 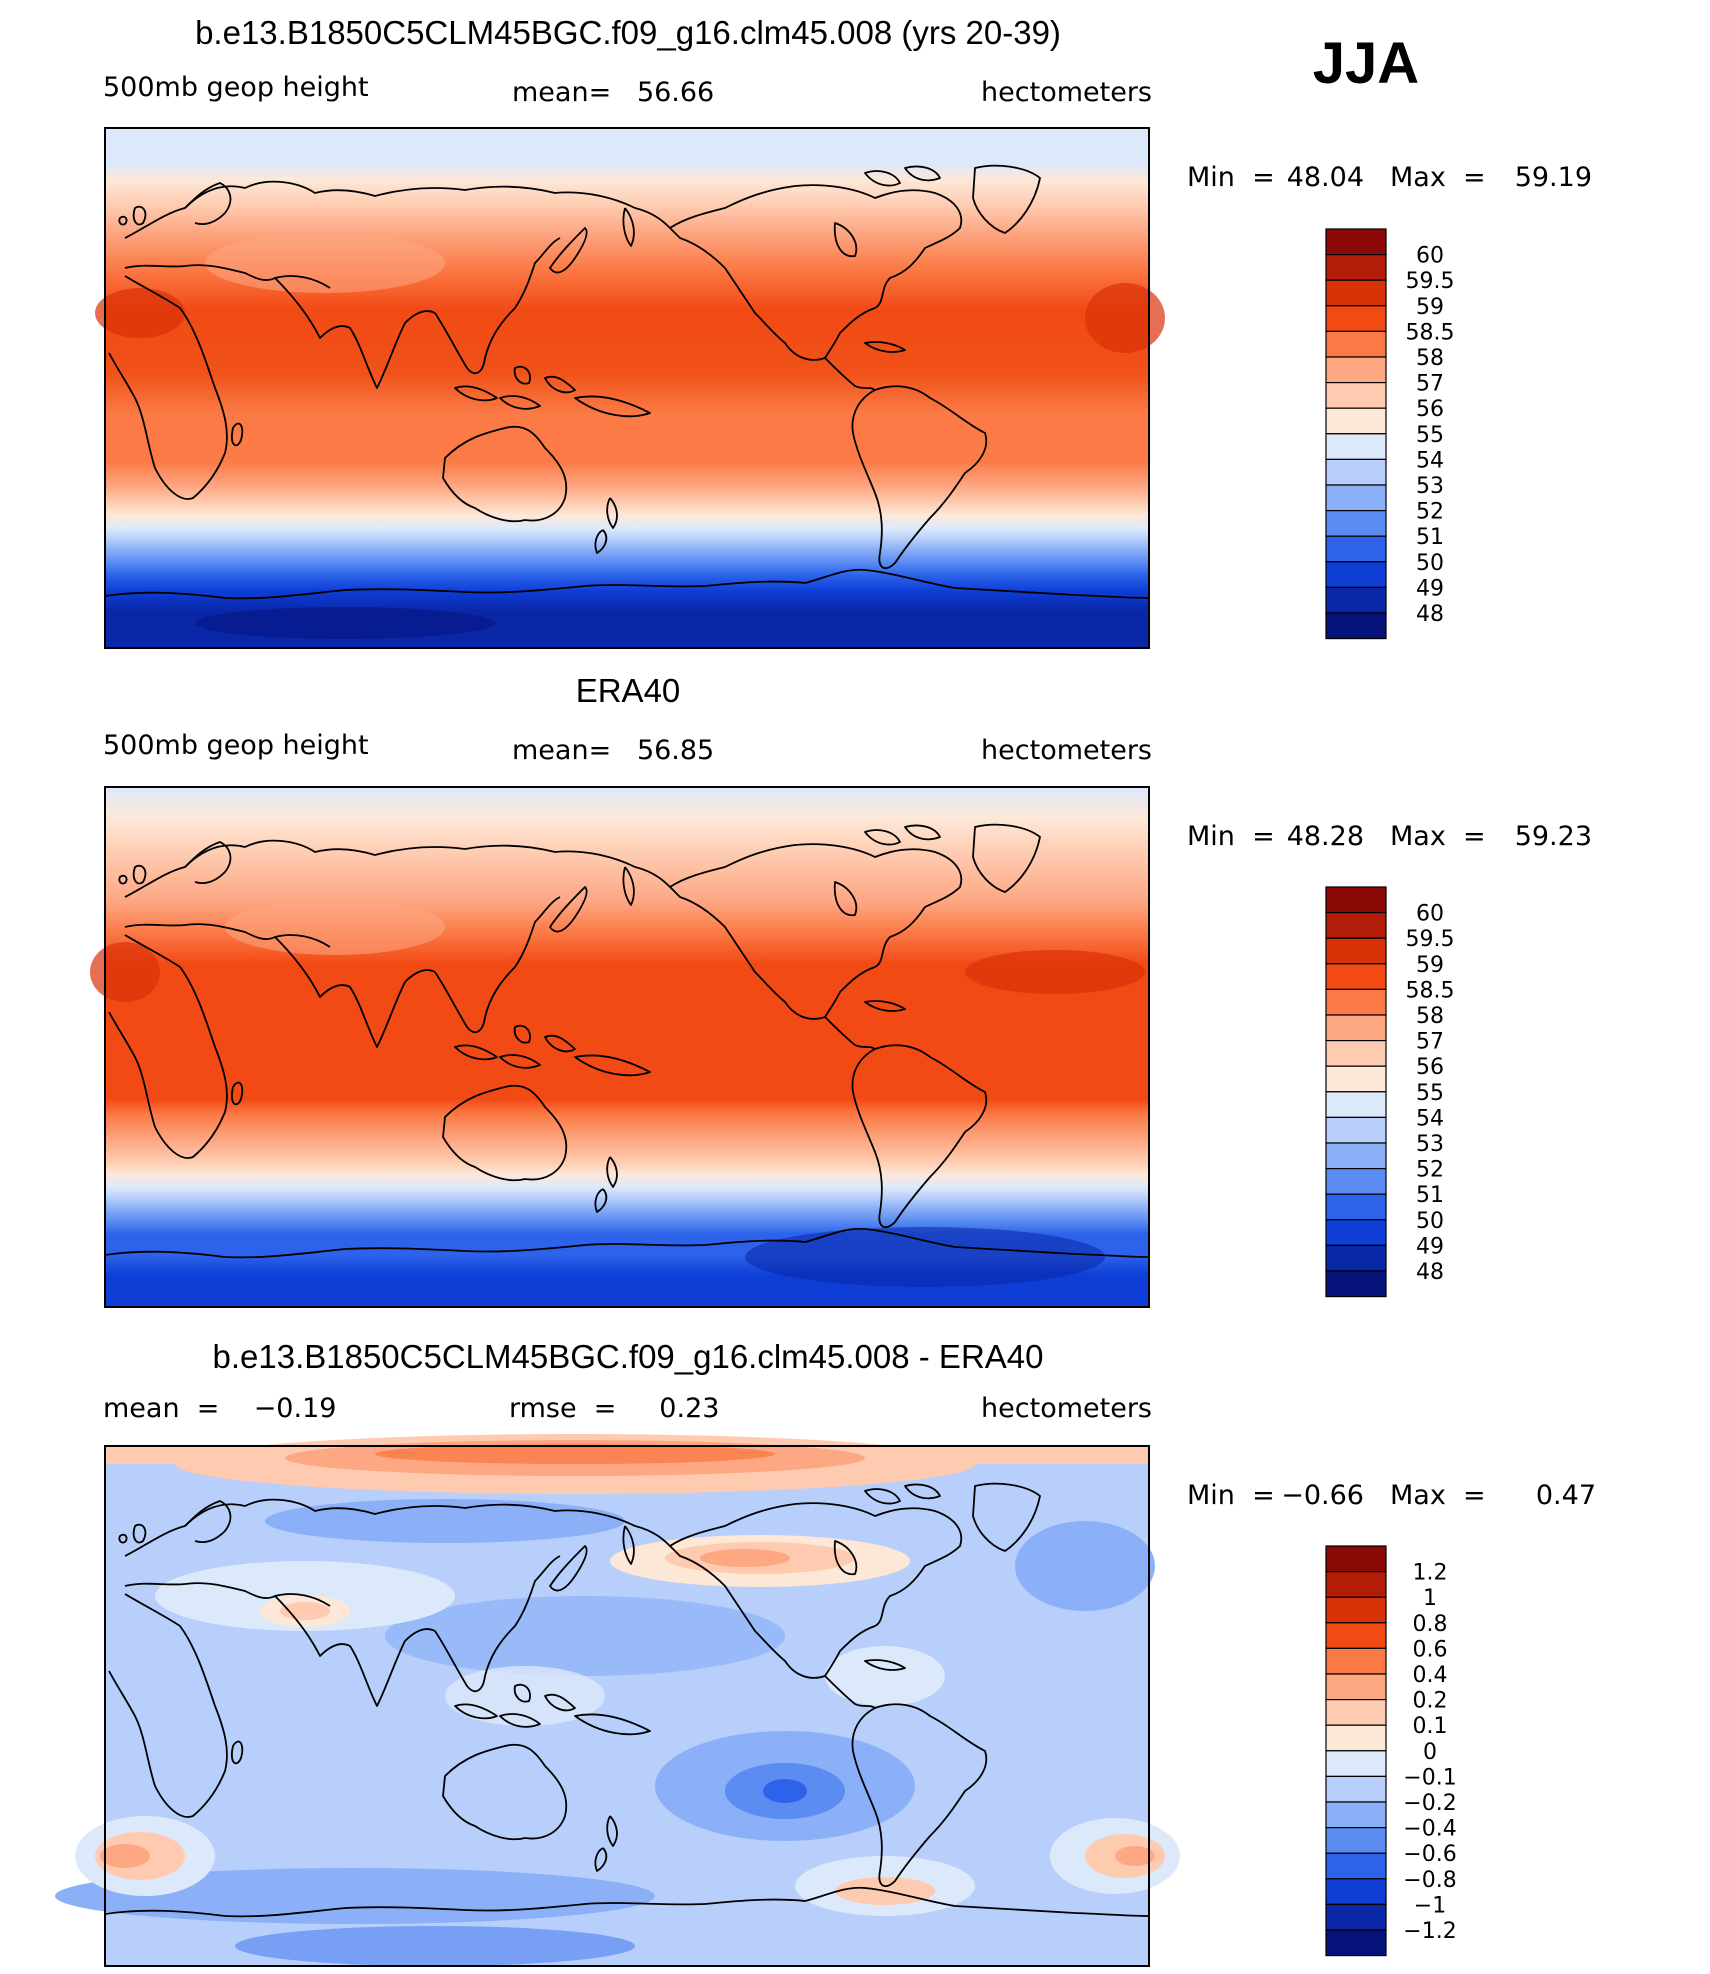 What do you see at coordinates (1430, 1726) in the screenshot?
I see `colorbar-tick-label: 0.1` at bounding box center [1430, 1726].